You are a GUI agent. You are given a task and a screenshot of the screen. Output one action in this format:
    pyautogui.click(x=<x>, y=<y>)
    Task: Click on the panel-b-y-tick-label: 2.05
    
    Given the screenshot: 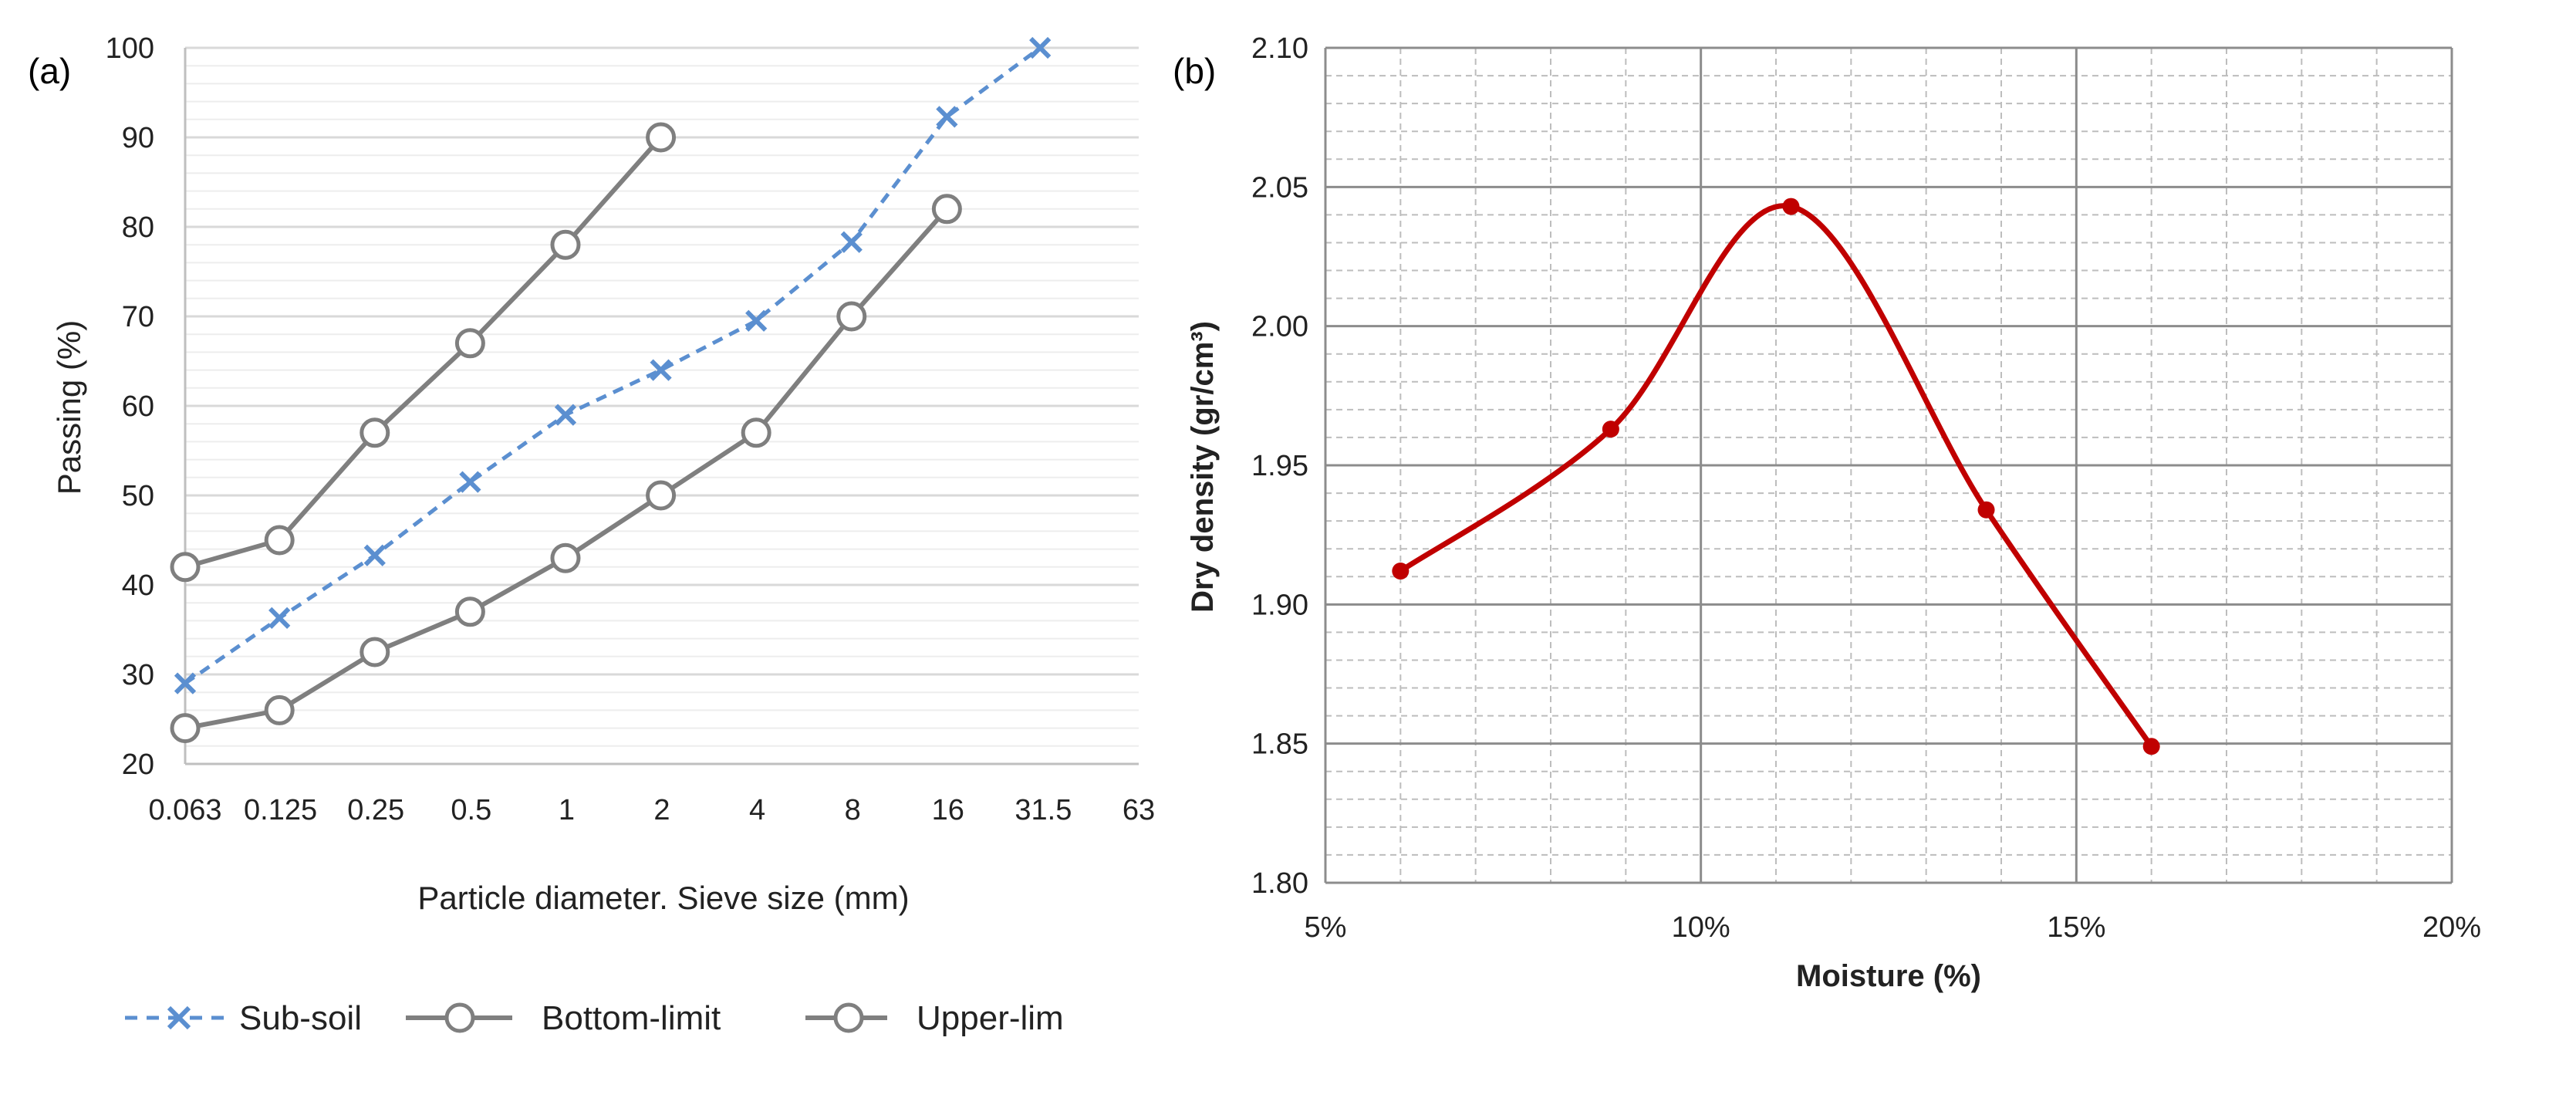 What is the action you would take?
    pyautogui.click(x=1279, y=187)
    